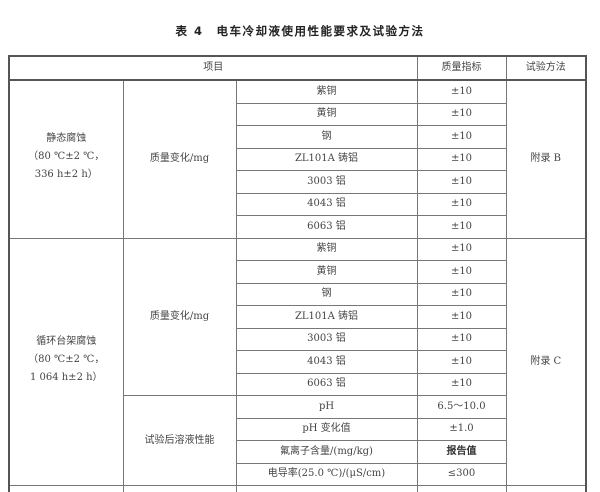 This screenshot has width=600, height=492. I want to click on value-cell: ≤300, so click(461, 474).